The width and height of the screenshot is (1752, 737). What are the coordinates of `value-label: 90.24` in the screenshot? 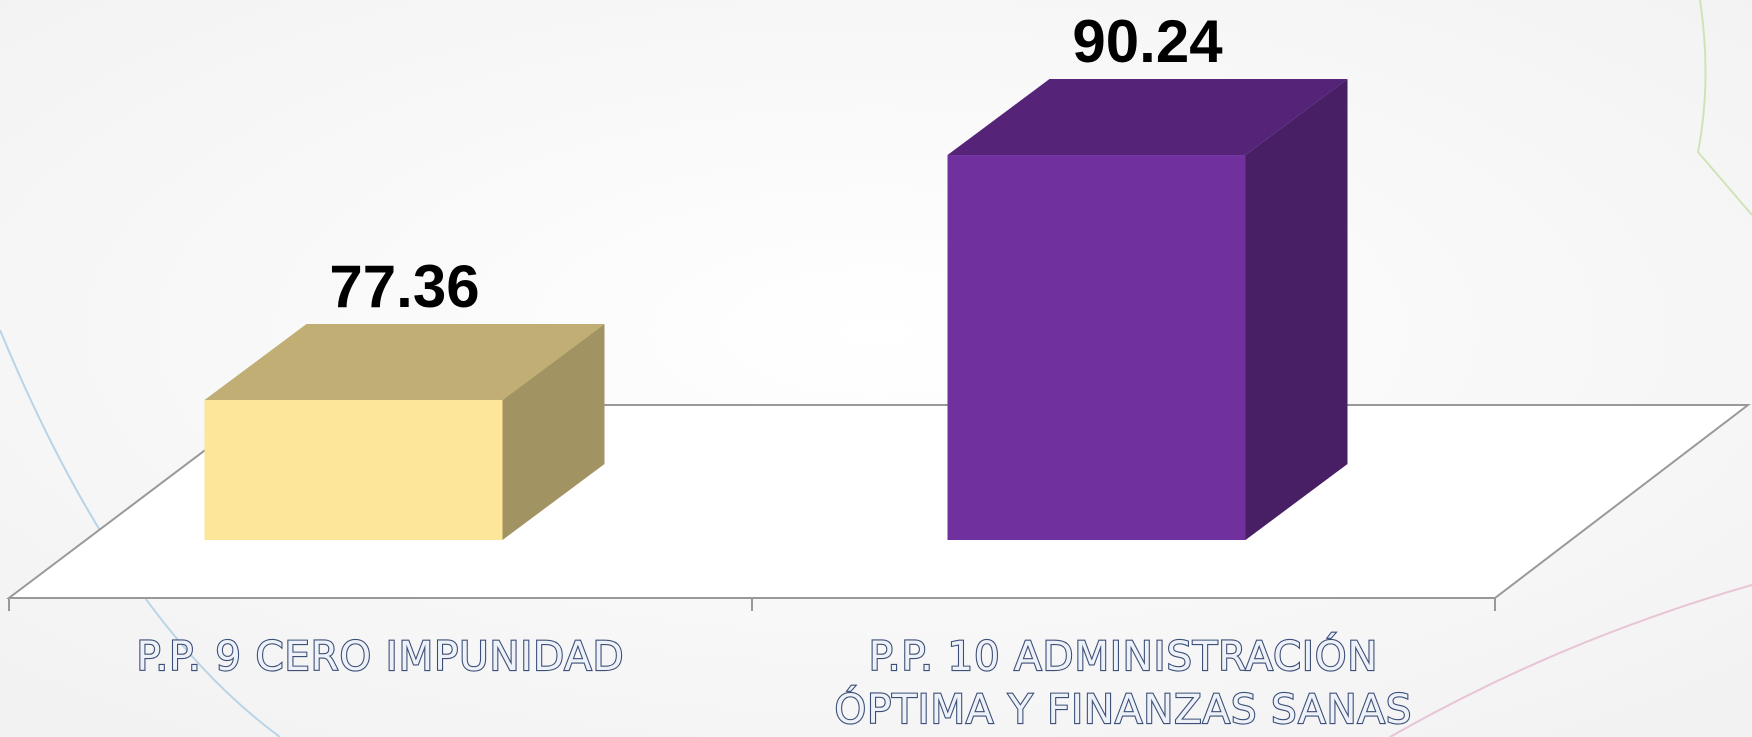 It's located at (1147, 41).